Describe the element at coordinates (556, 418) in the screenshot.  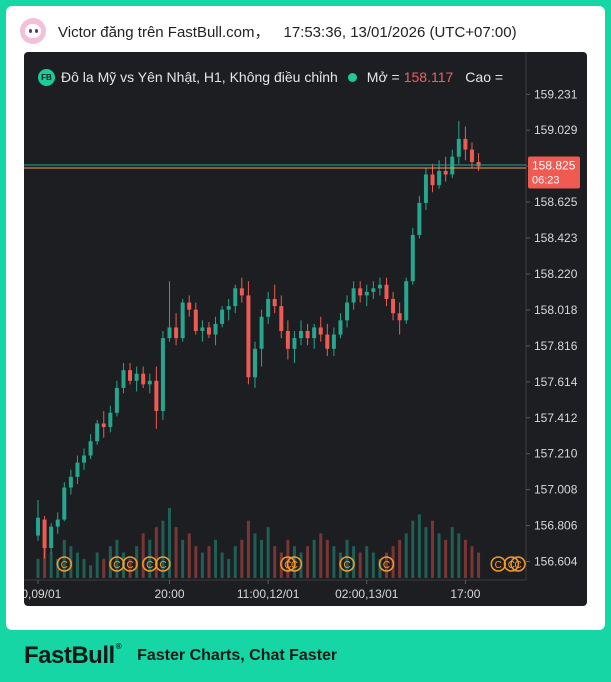
I see `y-tick-label: 157.412` at that location.